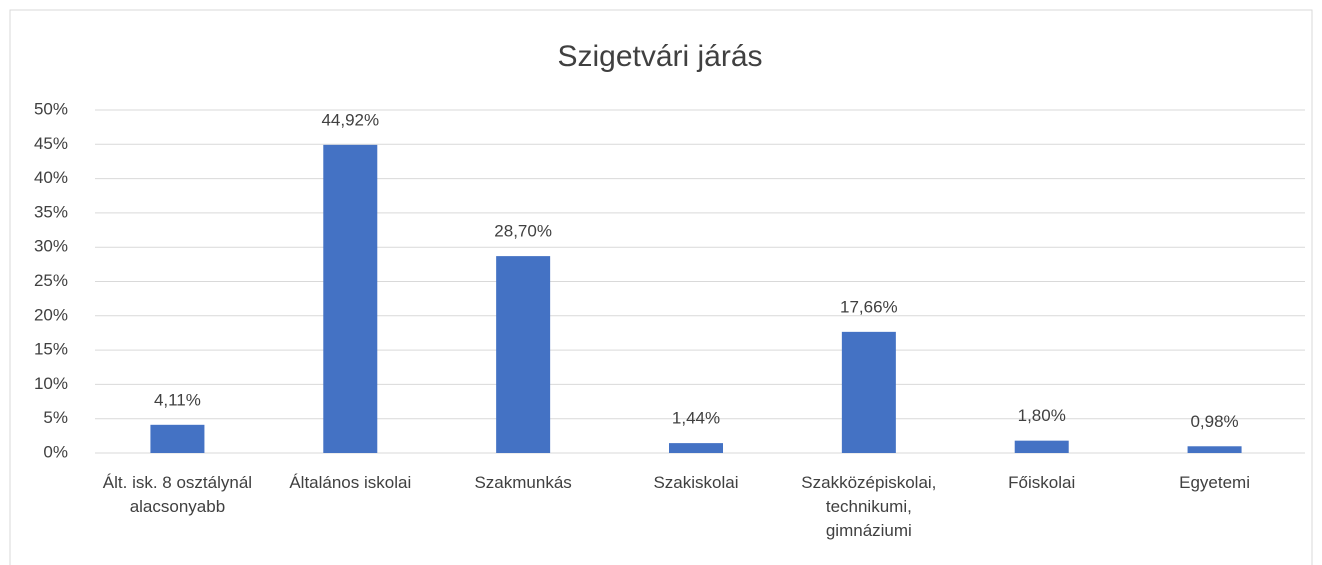  What do you see at coordinates (1042, 482) in the screenshot?
I see `x-tick-label: Főiskolai` at bounding box center [1042, 482].